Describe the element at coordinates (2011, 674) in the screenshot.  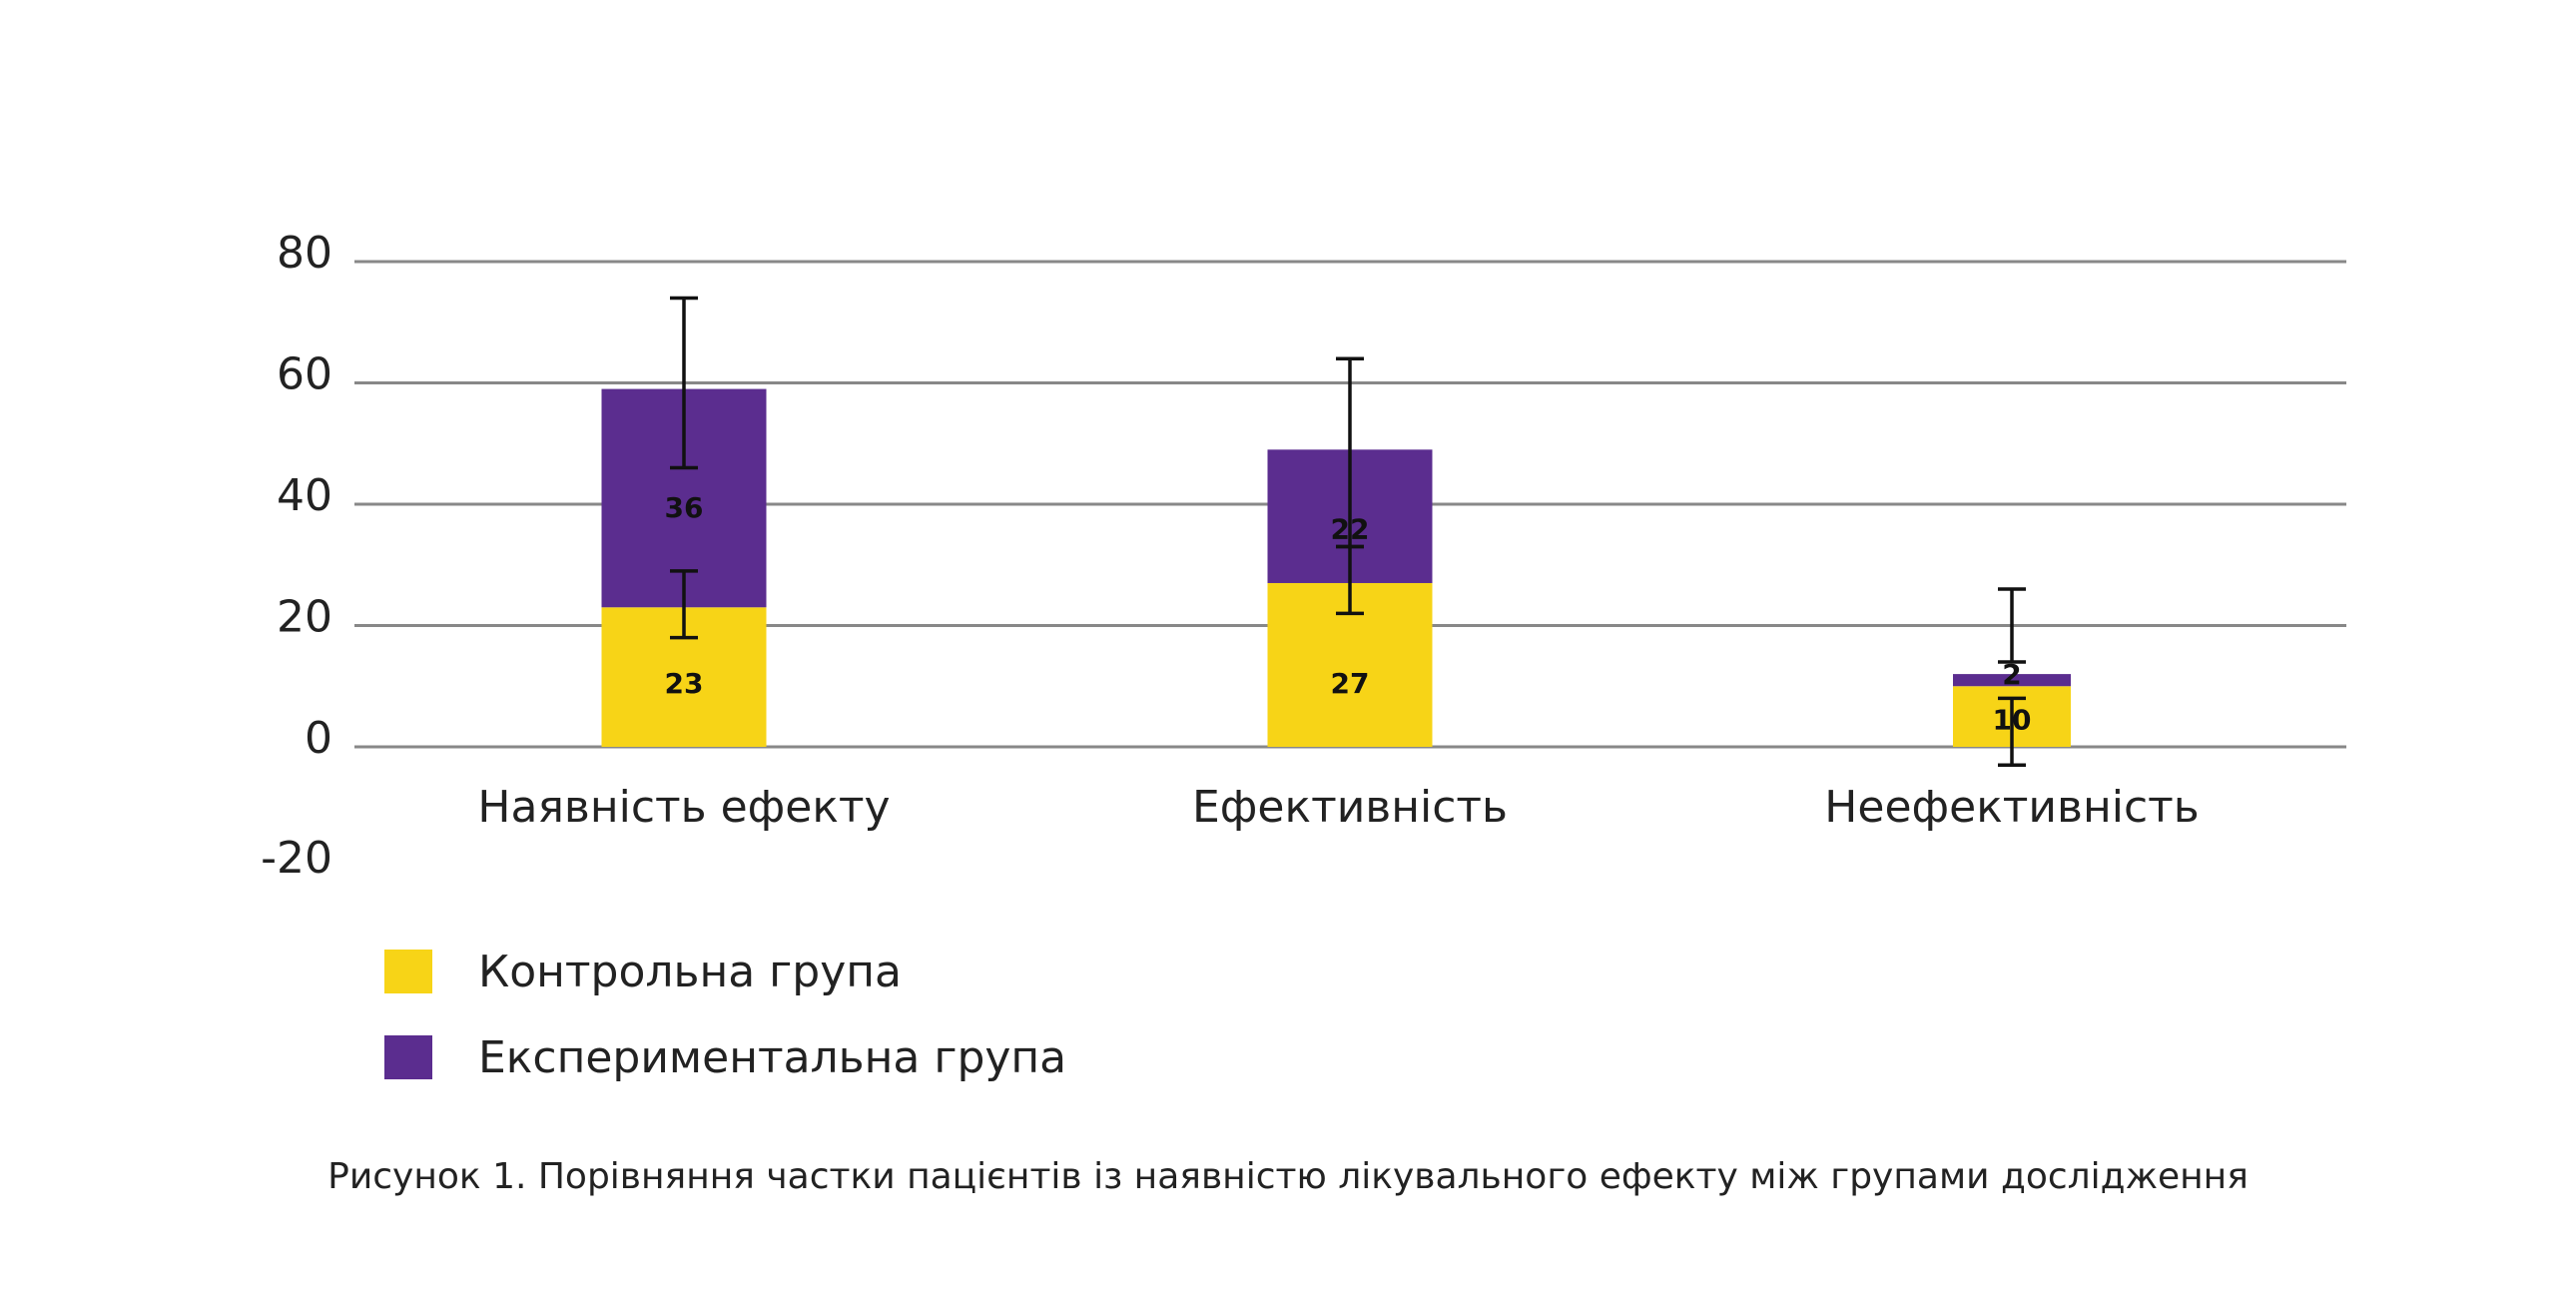
I see `data-label-experimental-2: 2` at that location.